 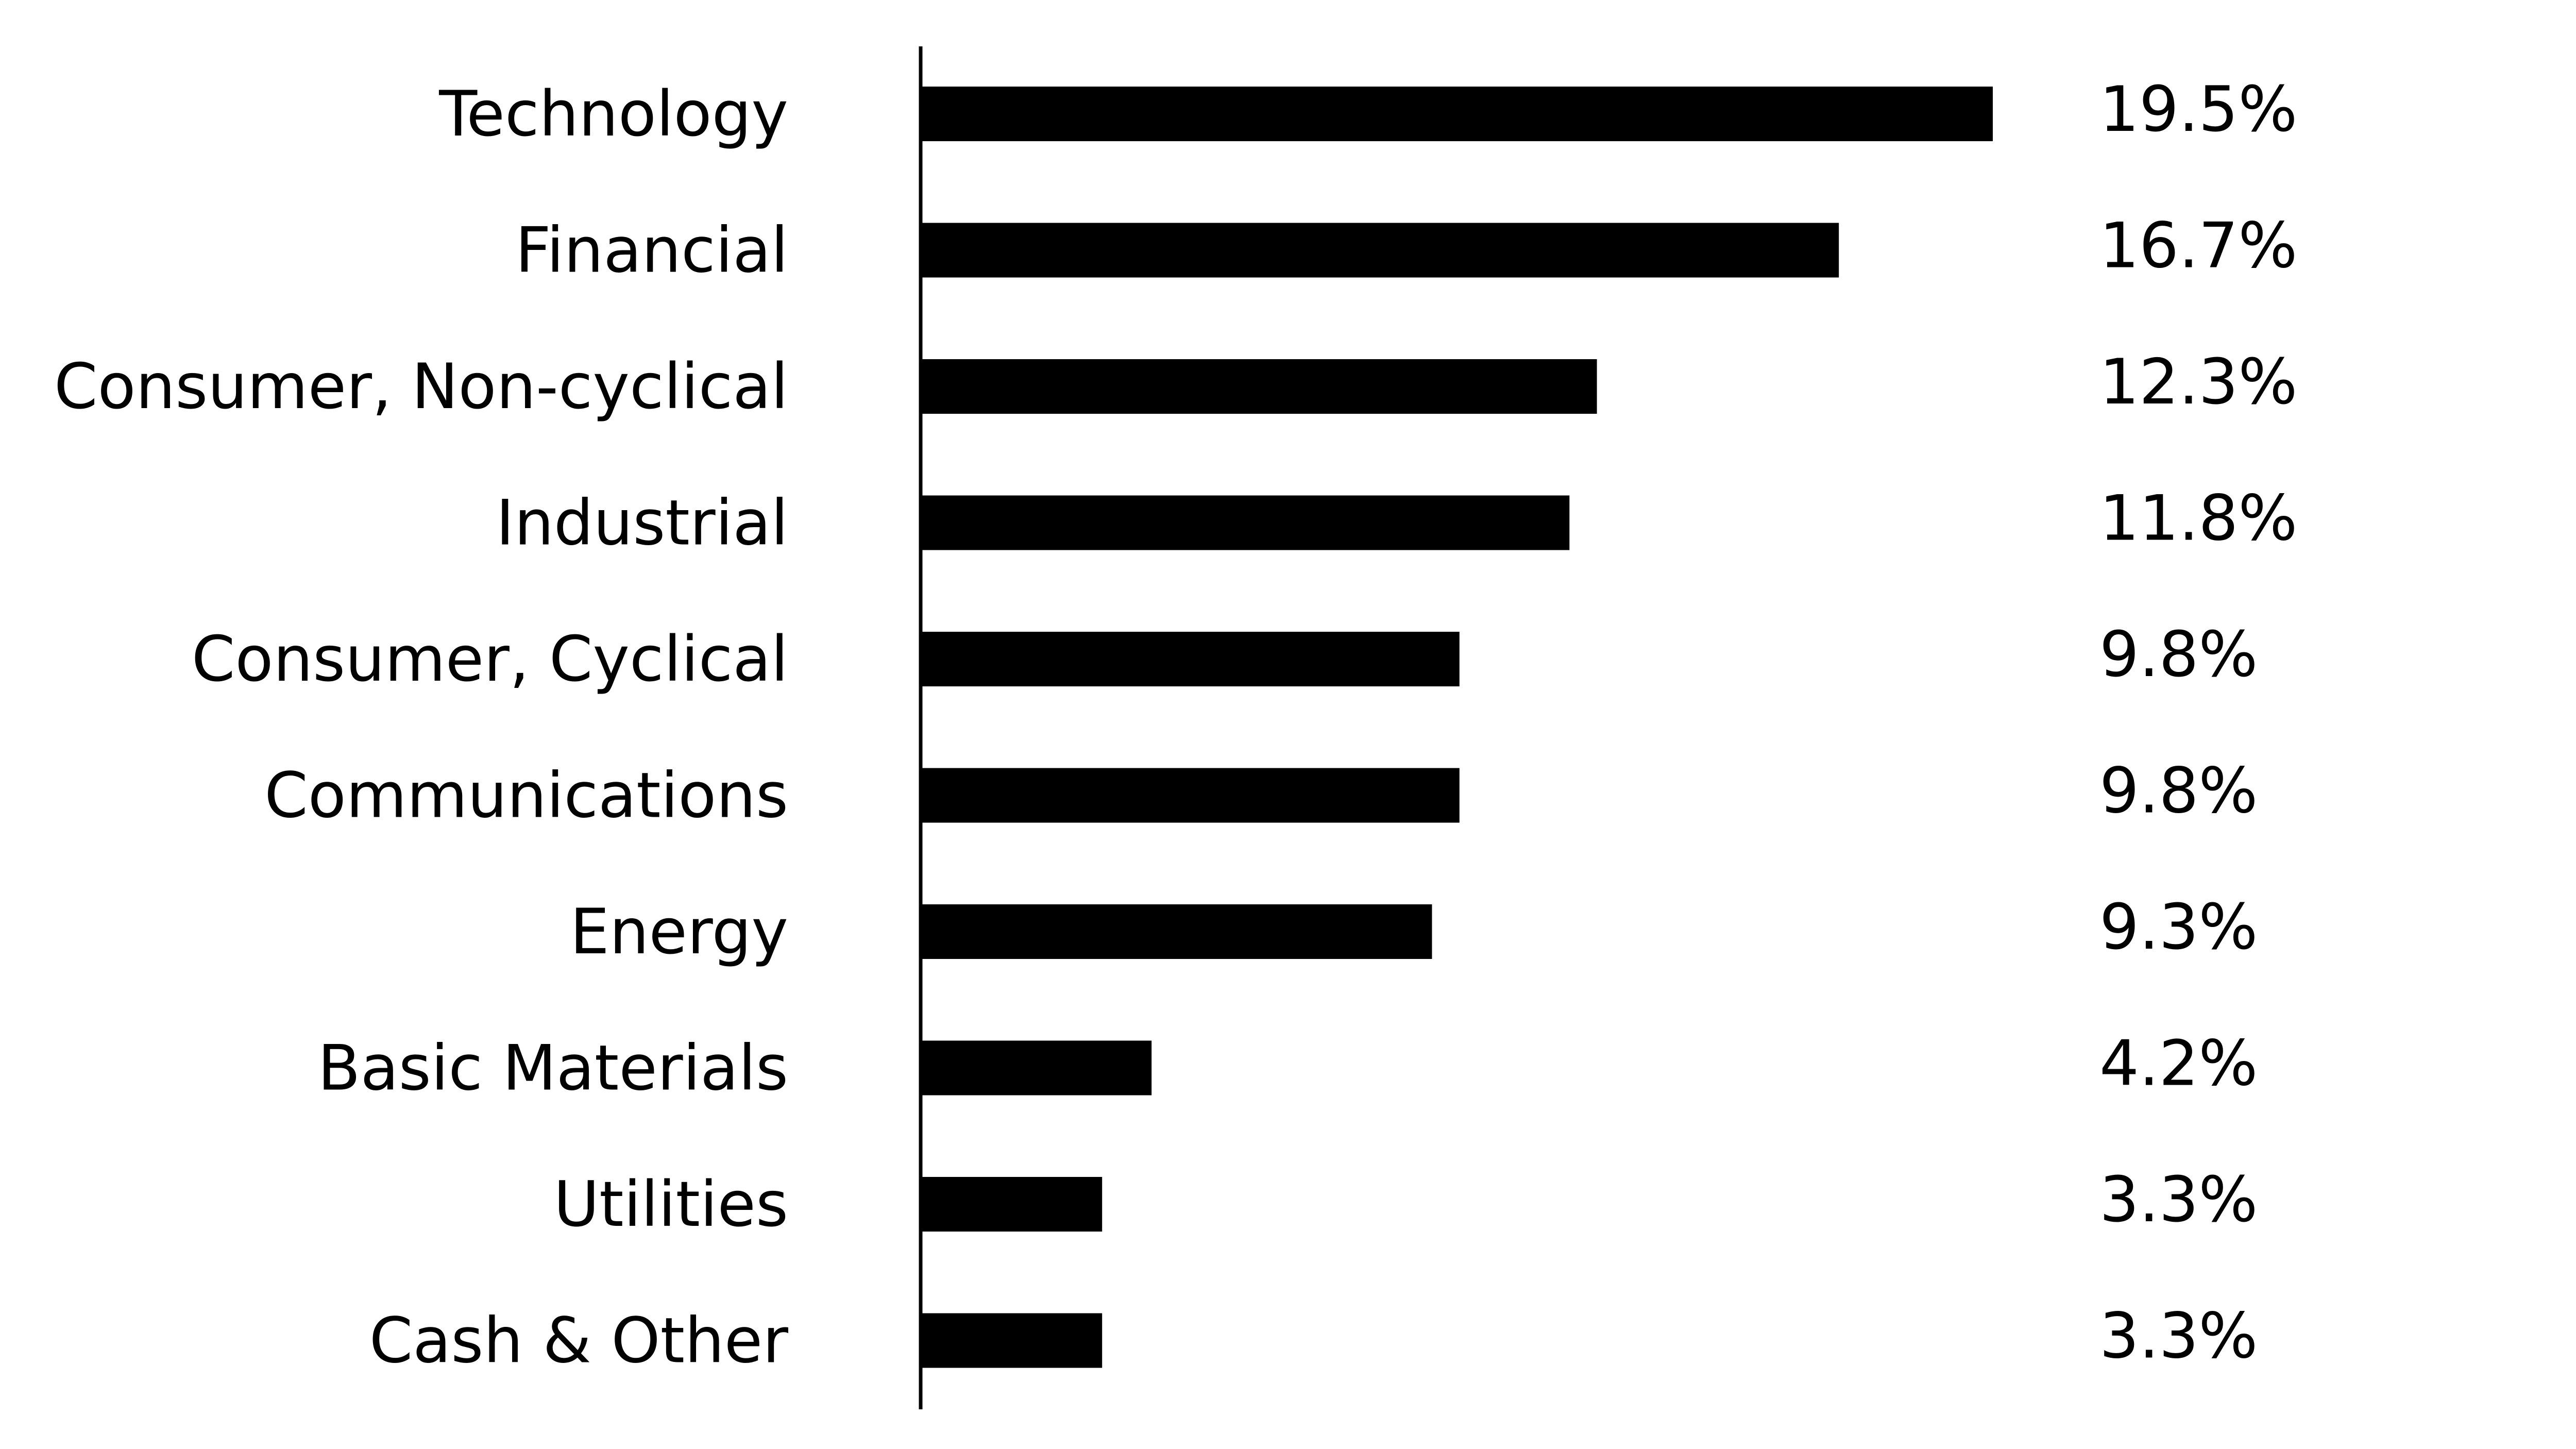 What do you see at coordinates (421, 386) in the screenshot?
I see `category-label-2: Consumer, Non-cyclical` at bounding box center [421, 386].